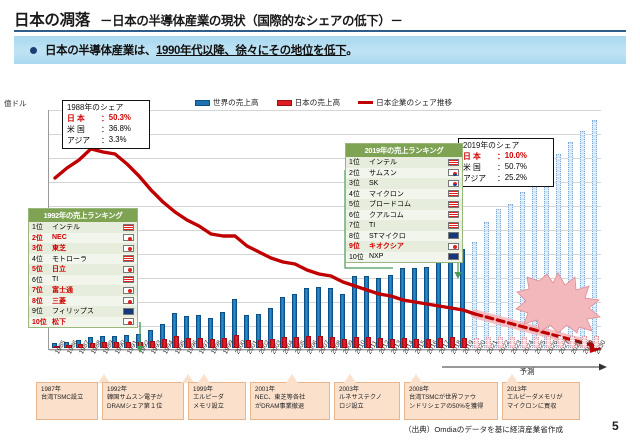  Describe the element at coordinates (386, 194) in the screenshot. I see `ranking-company: マイクロン` at that location.